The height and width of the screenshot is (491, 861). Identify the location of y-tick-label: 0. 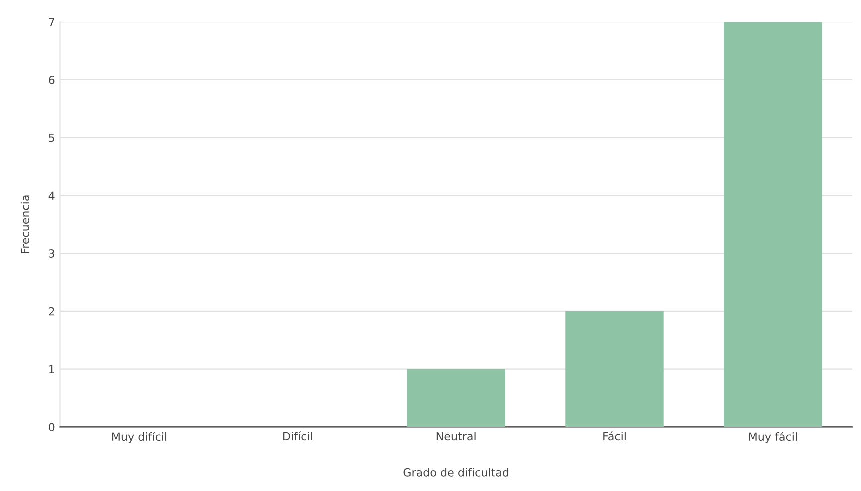
(52, 427).